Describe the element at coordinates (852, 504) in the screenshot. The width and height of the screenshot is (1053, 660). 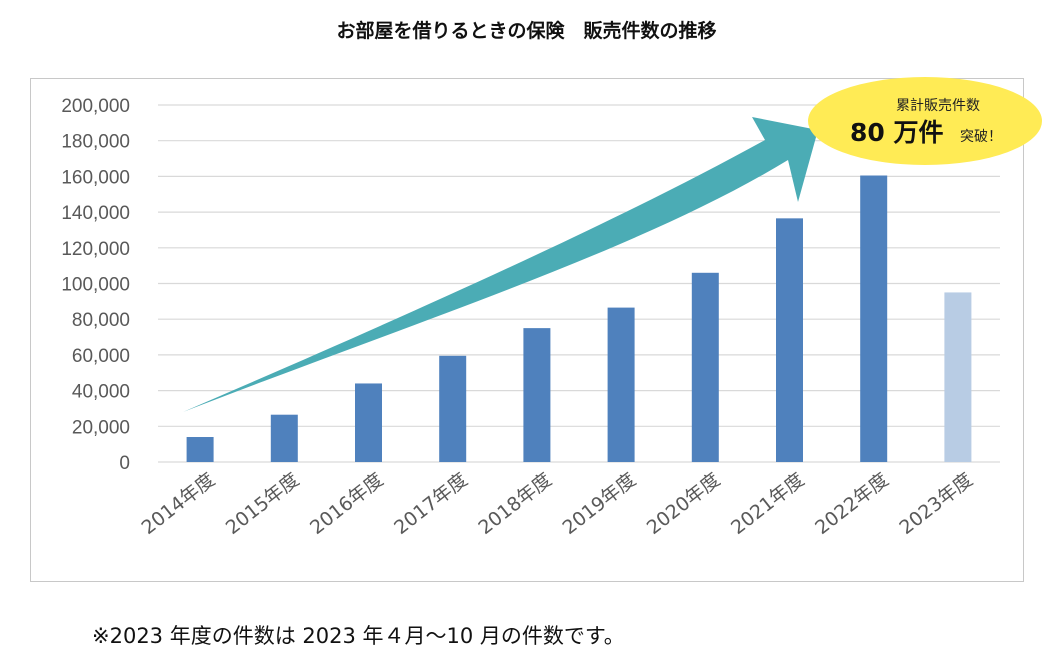
I see `x-tick-label: 2022年度` at that location.